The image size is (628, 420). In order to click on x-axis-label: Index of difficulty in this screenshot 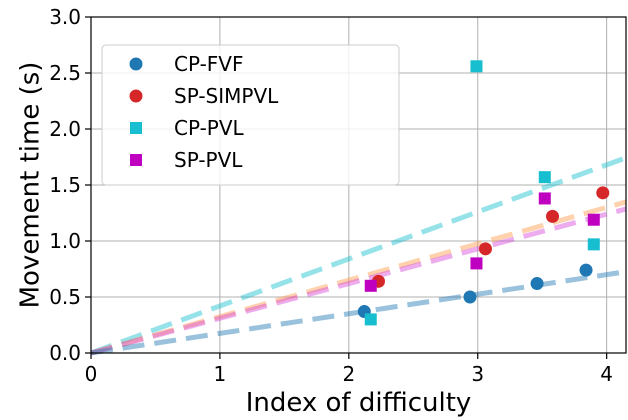, I will do `click(359, 403)`.